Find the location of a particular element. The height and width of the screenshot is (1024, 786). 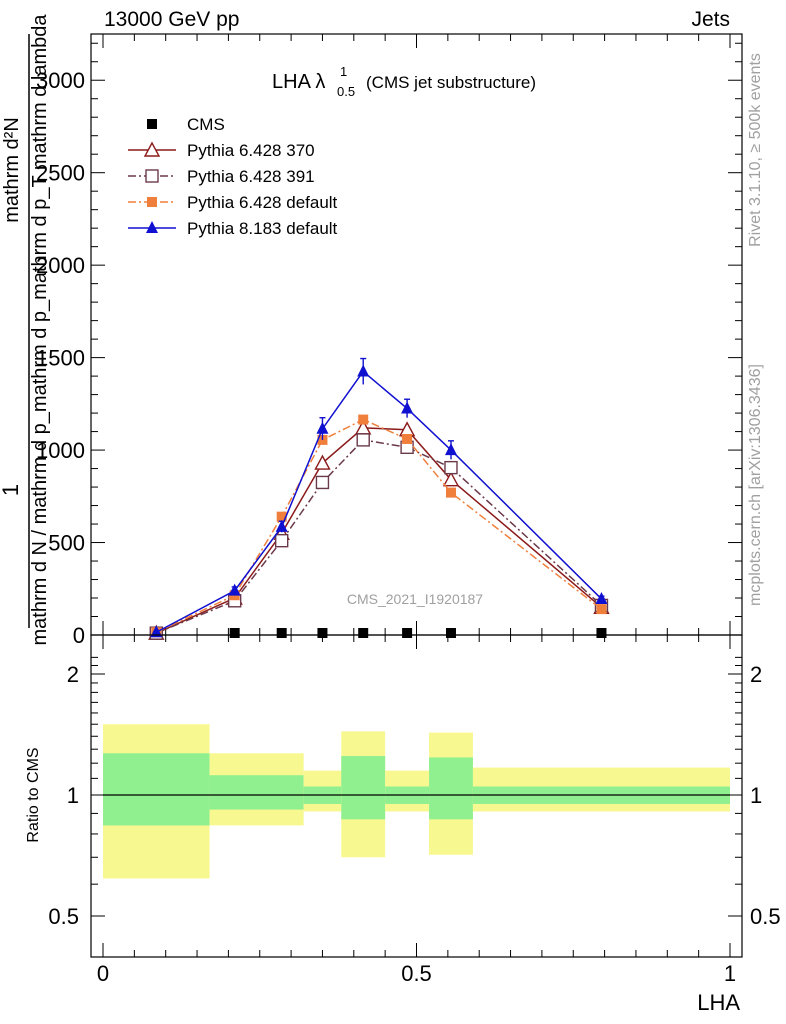

main-ytick-label: 2500 is located at coordinates (60, 173).